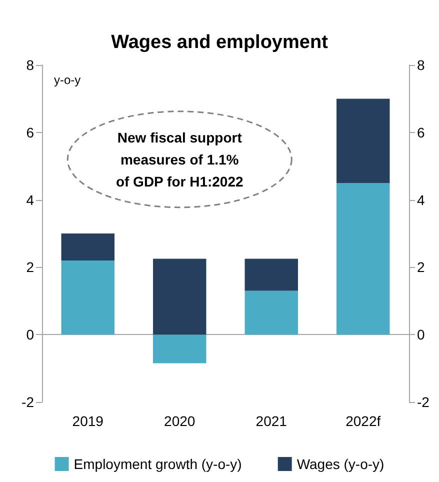  I want to click on y-tick-label: 8, so click(30, 65).